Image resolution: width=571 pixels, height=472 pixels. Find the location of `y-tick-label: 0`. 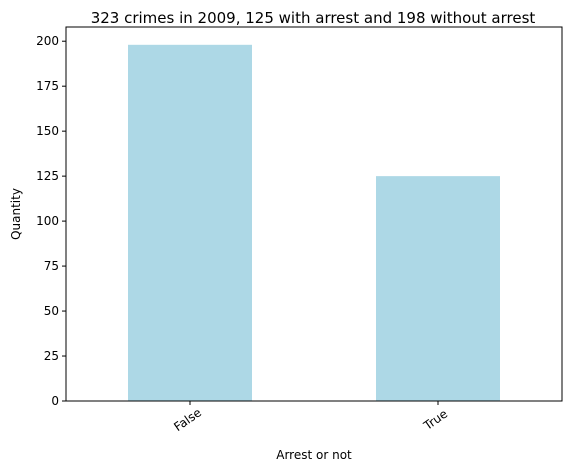

y-tick-label: 0 is located at coordinates (55, 401).